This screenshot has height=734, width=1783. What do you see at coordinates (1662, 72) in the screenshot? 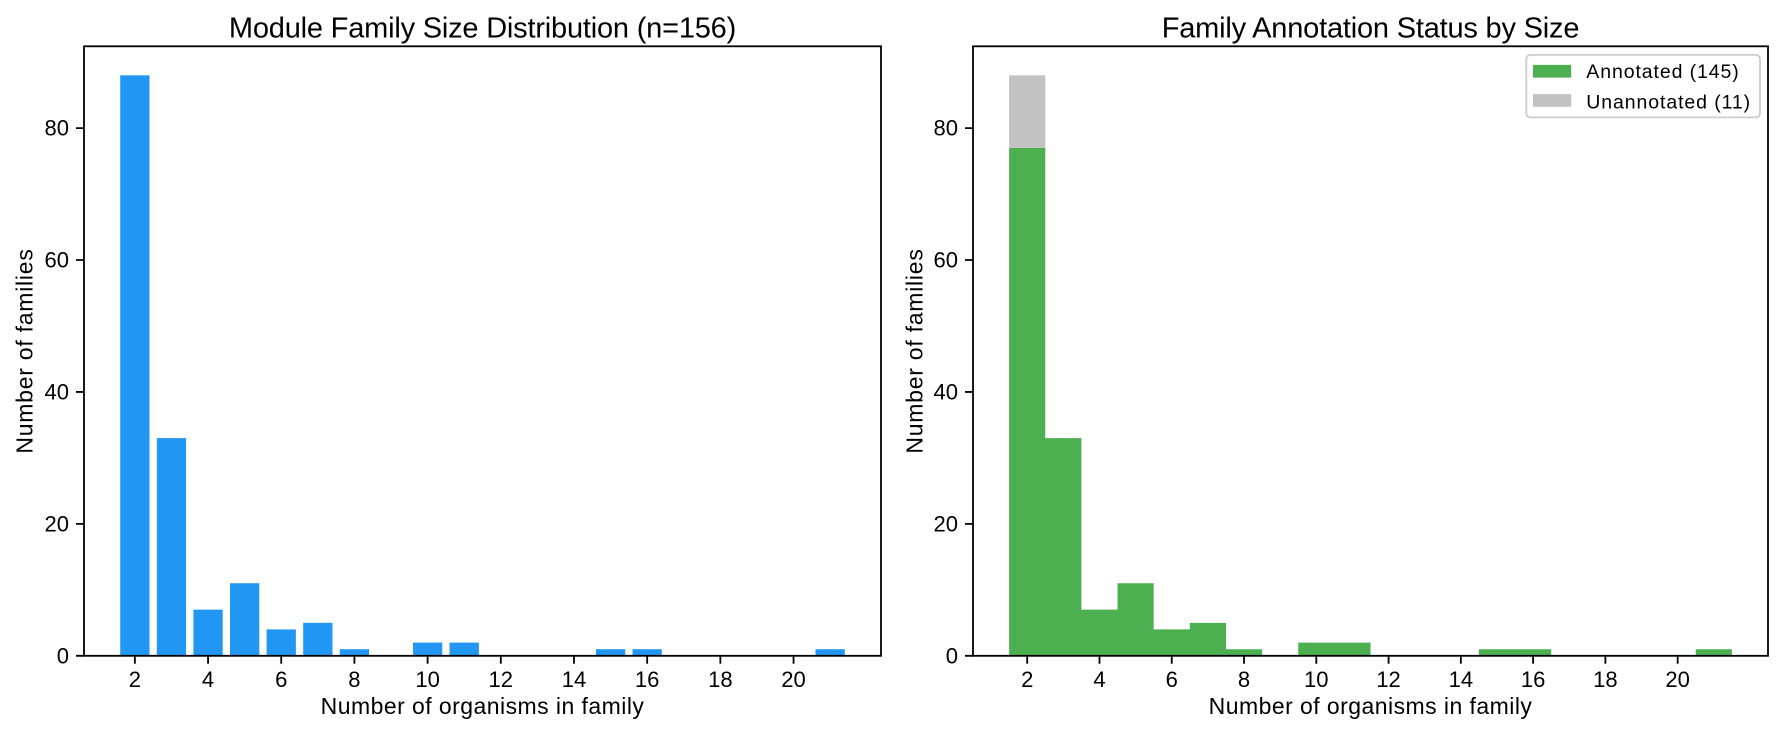
I see `svg-text: Annotated (145)` at bounding box center [1662, 72].